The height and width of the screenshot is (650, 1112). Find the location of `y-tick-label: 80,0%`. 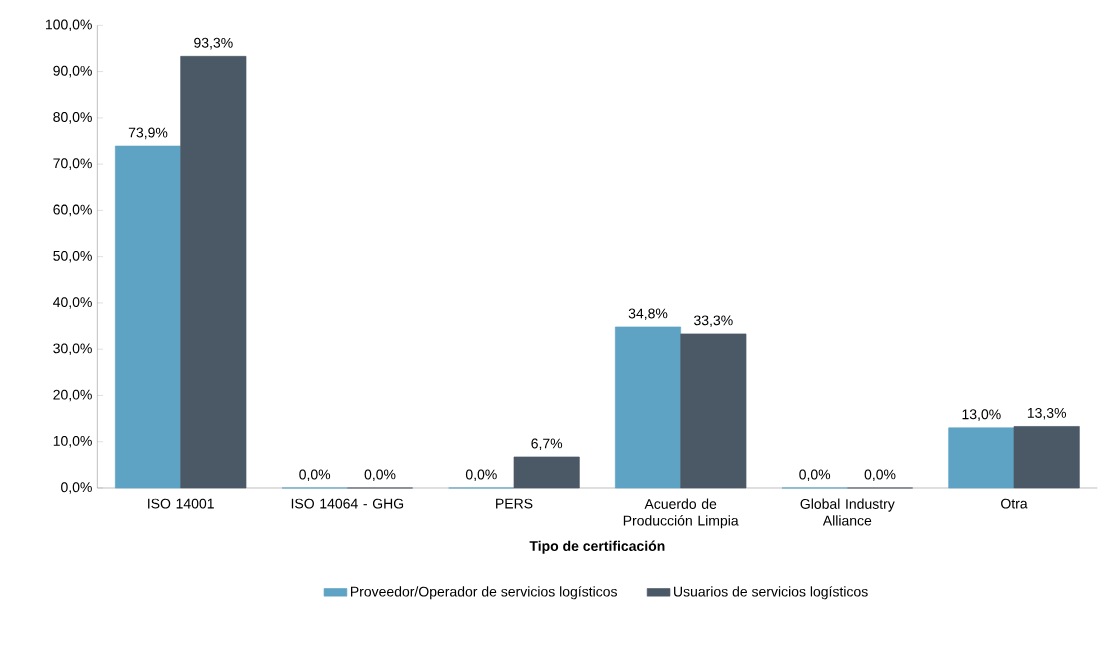

y-tick-label: 80,0% is located at coordinates (72, 118).